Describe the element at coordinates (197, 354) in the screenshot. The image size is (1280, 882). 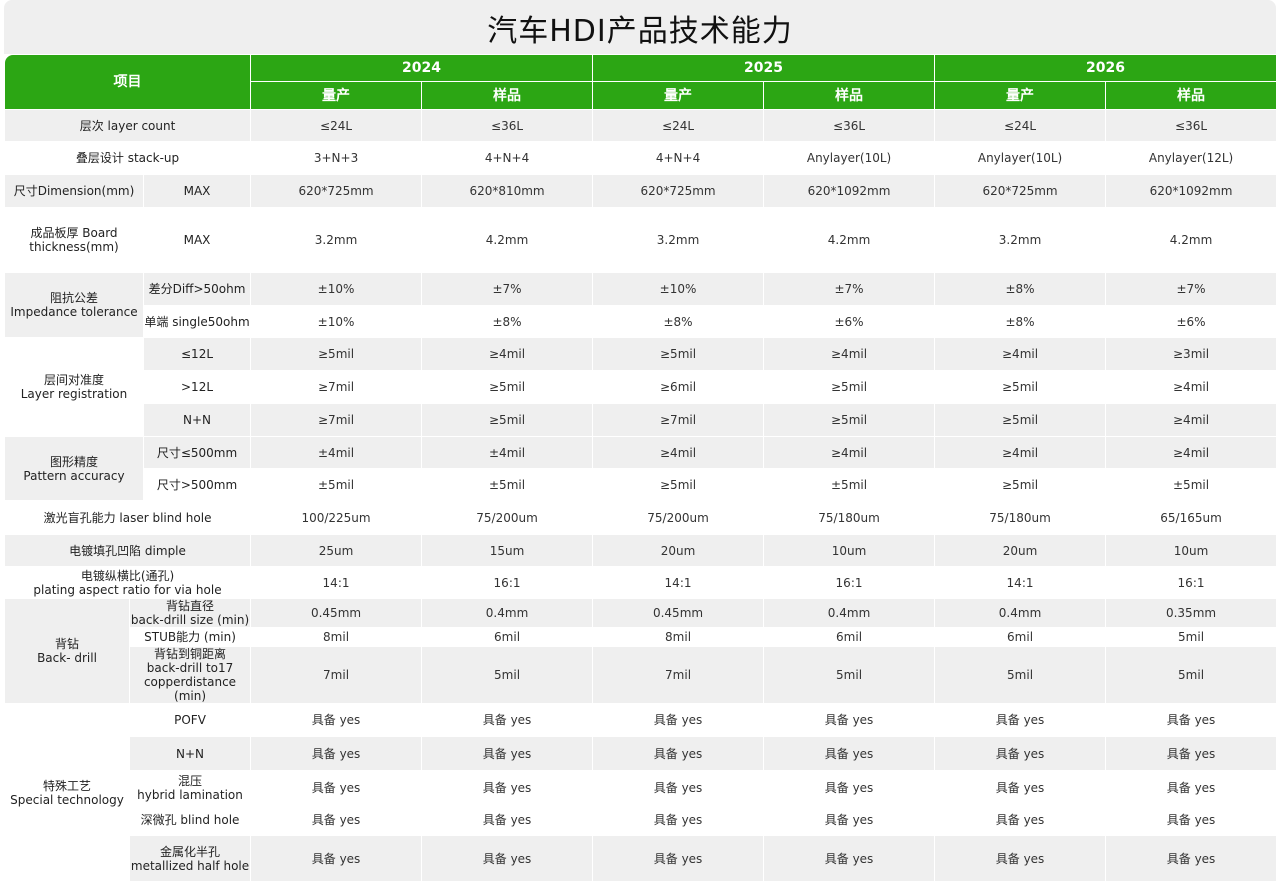
I see `row-sublabel: ≤12L` at that location.